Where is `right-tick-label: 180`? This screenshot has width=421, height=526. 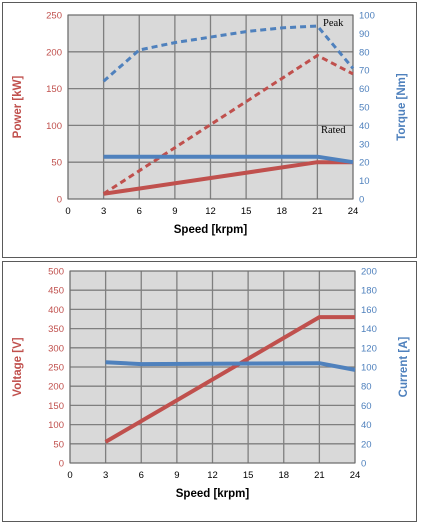 right-tick-label: 180 is located at coordinates (369, 291).